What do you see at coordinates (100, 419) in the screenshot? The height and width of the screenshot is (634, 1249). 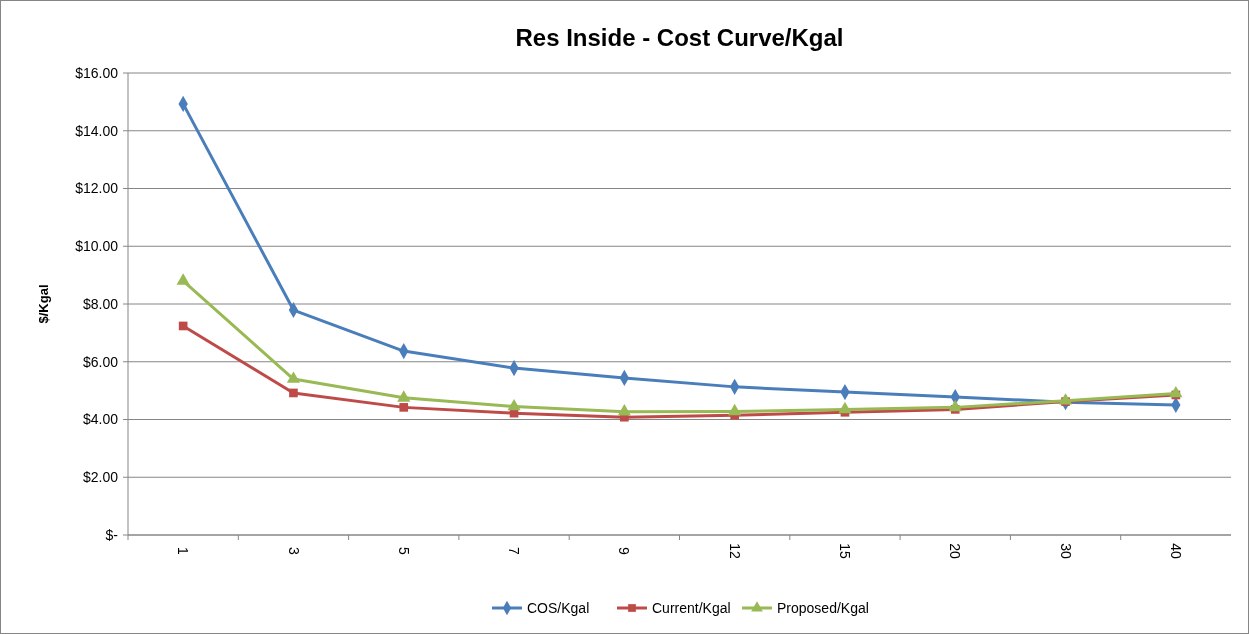 I see `y-tick-label: $4.00` at bounding box center [100, 419].